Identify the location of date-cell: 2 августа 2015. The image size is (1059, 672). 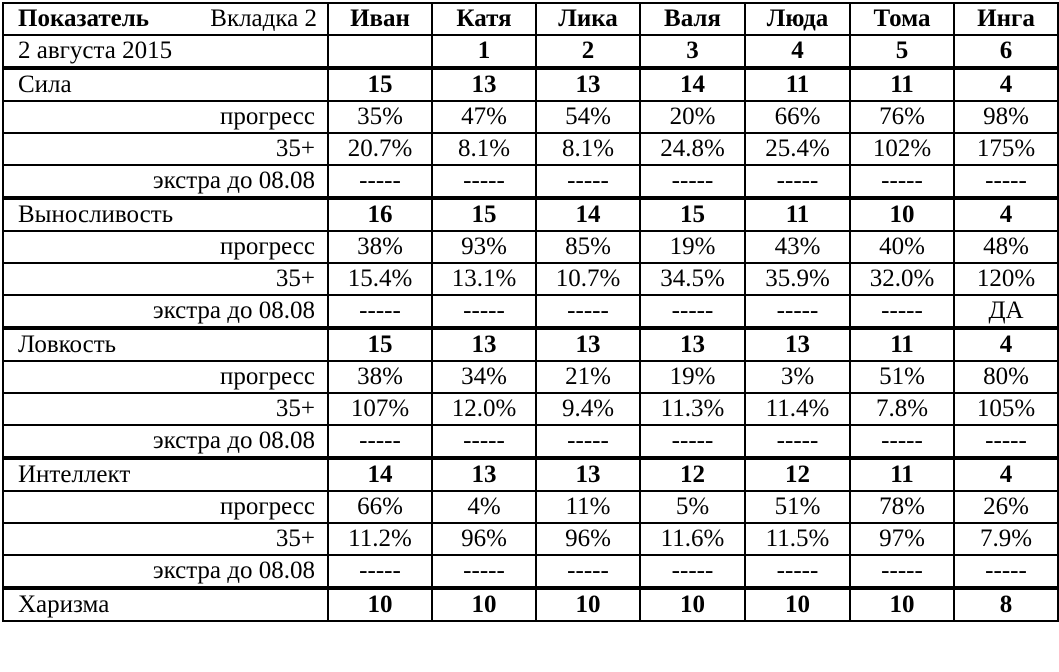
(165, 51).